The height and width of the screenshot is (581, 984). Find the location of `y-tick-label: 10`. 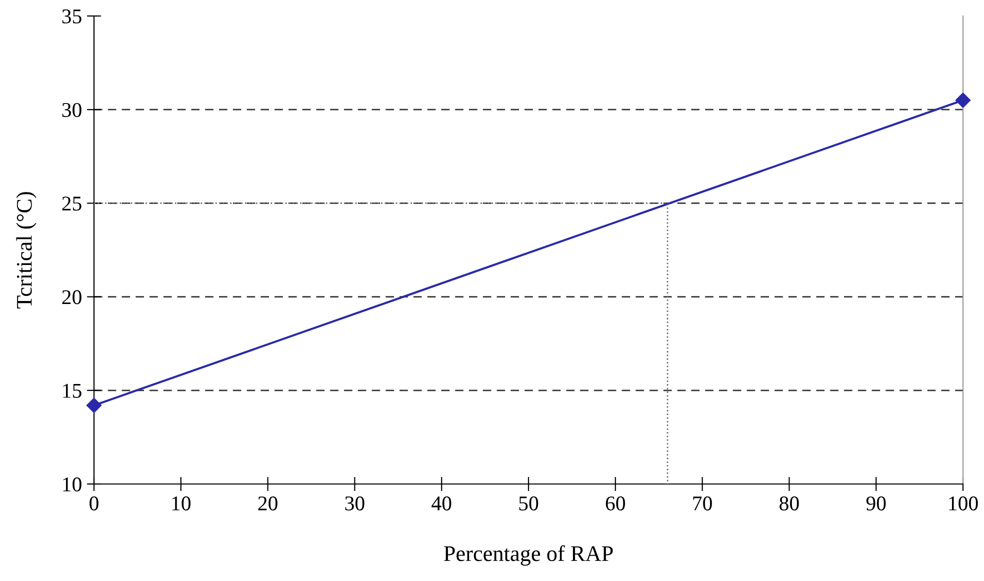

y-tick-label: 10 is located at coordinates (72, 484).